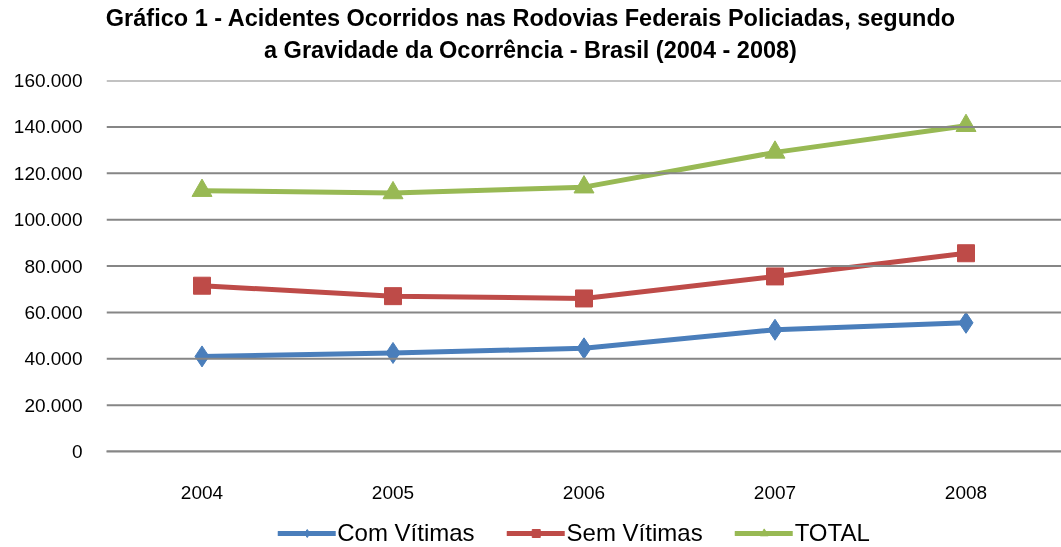 This screenshot has height=547, width=1061. Describe the element at coordinates (77, 451) in the screenshot. I see `y-tick-label: 0` at that location.